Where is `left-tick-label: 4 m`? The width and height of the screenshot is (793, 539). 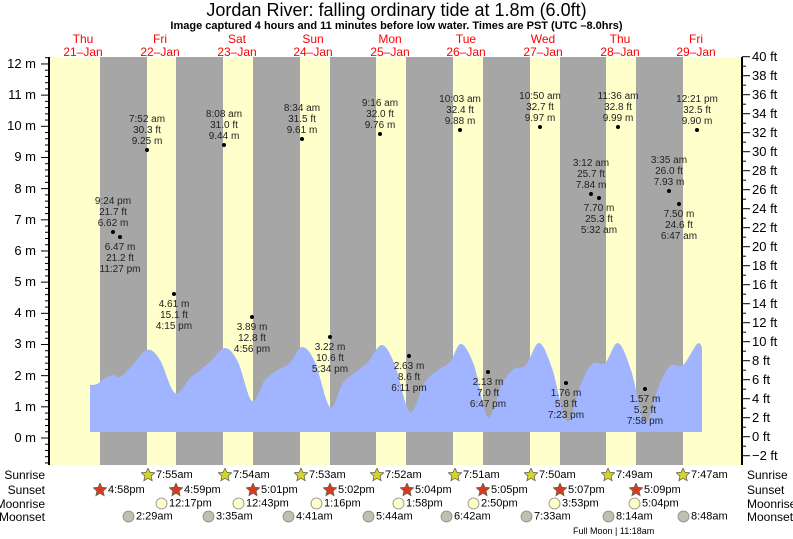 left-tick-label: 4 m is located at coordinates (25, 313).